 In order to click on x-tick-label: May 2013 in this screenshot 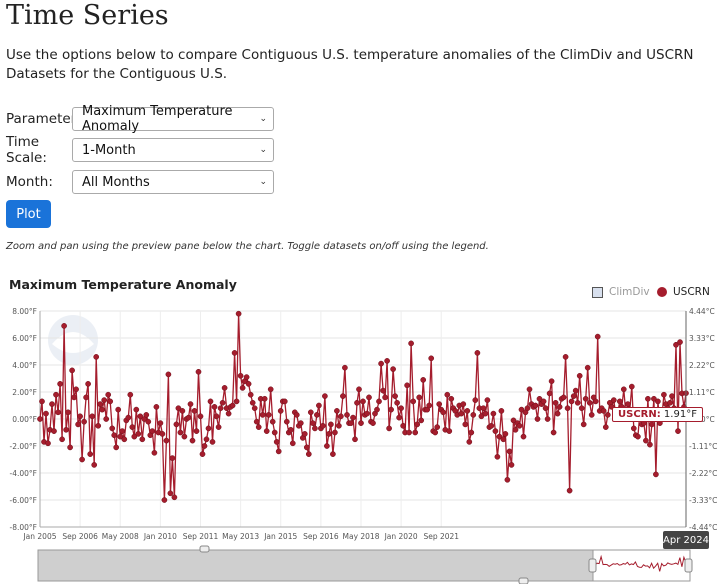, I will do `click(240, 536)`.